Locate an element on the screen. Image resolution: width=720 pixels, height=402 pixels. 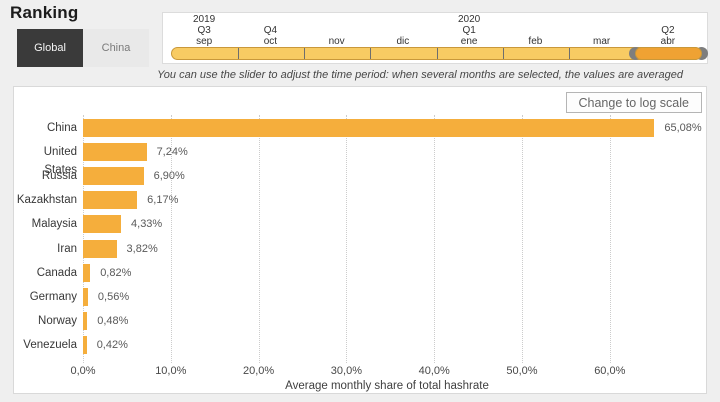
gridline-40pct is located at coordinates (435, 239).